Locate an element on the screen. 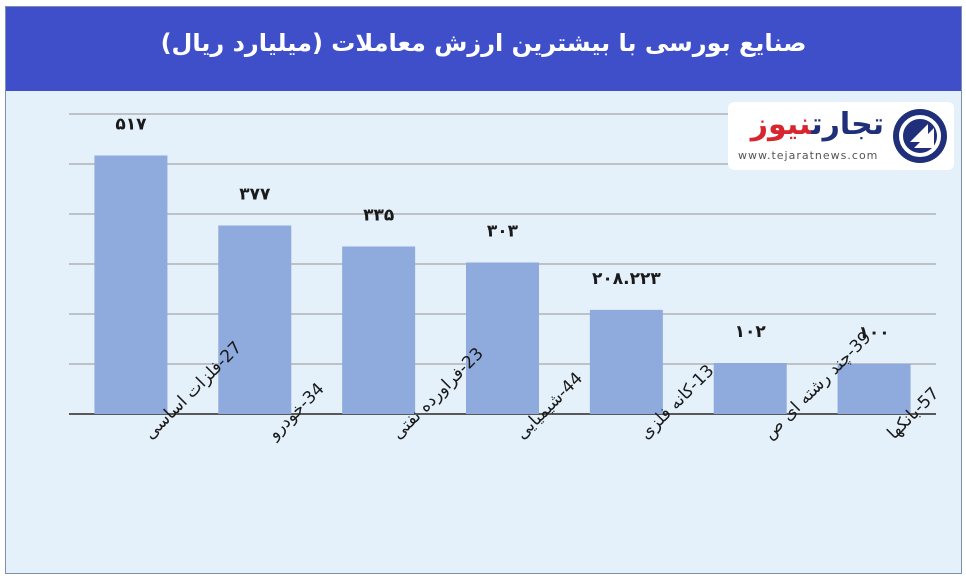 This screenshot has width=966, height=578. logo-url: www.tejaratnews.com is located at coordinates (808, 155).